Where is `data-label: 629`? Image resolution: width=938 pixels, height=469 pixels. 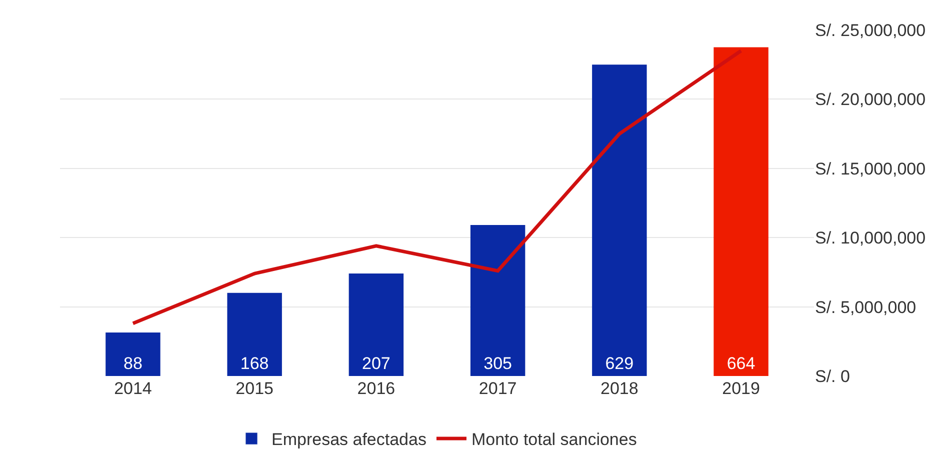
data-label: 629 is located at coordinates (619, 363).